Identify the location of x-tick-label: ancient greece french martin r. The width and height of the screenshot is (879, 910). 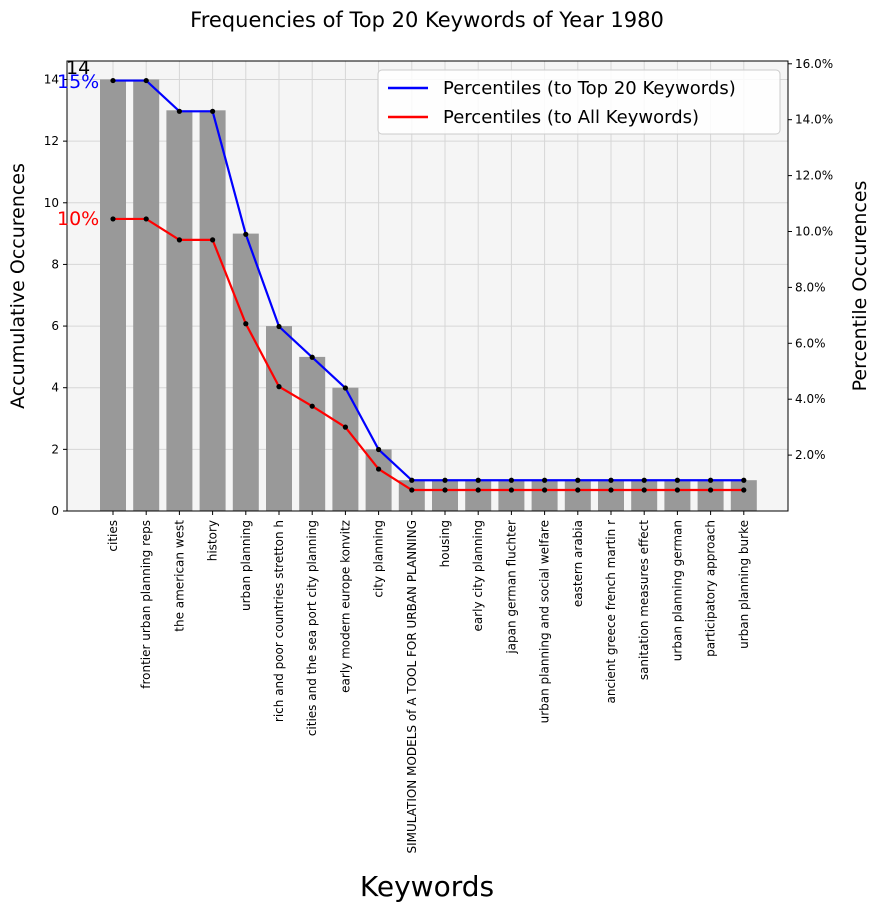
(611, 612).